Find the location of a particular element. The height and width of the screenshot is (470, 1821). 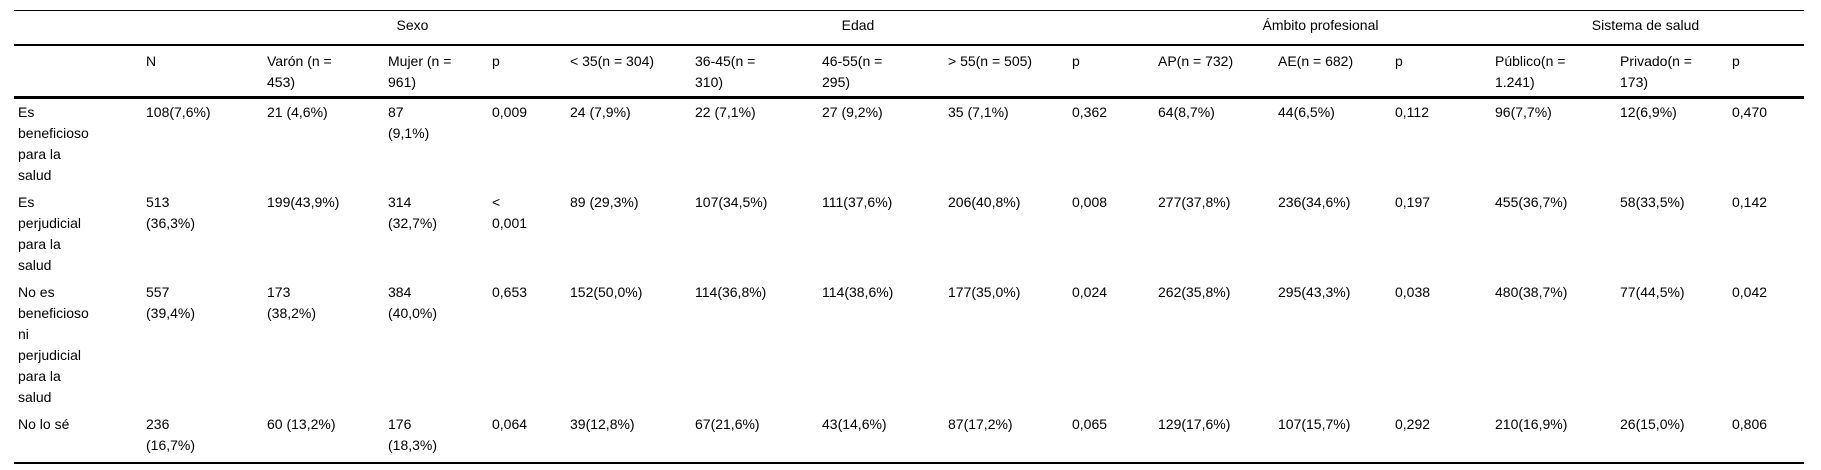

data-cell: 0,292 is located at coordinates (1441, 437).